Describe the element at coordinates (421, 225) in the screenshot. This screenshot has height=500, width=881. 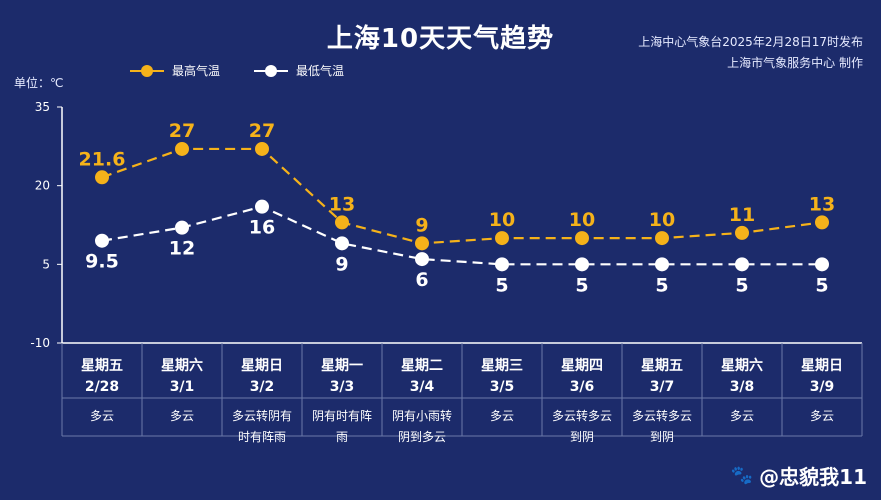
I see `high-temp-data-label: 9` at that location.